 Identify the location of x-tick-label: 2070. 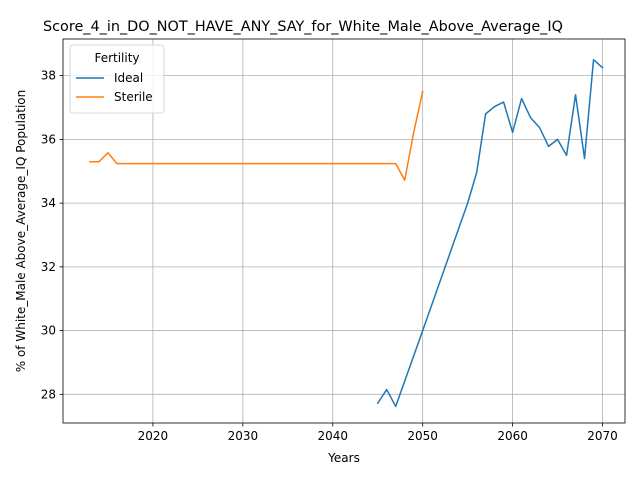
(602, 436).